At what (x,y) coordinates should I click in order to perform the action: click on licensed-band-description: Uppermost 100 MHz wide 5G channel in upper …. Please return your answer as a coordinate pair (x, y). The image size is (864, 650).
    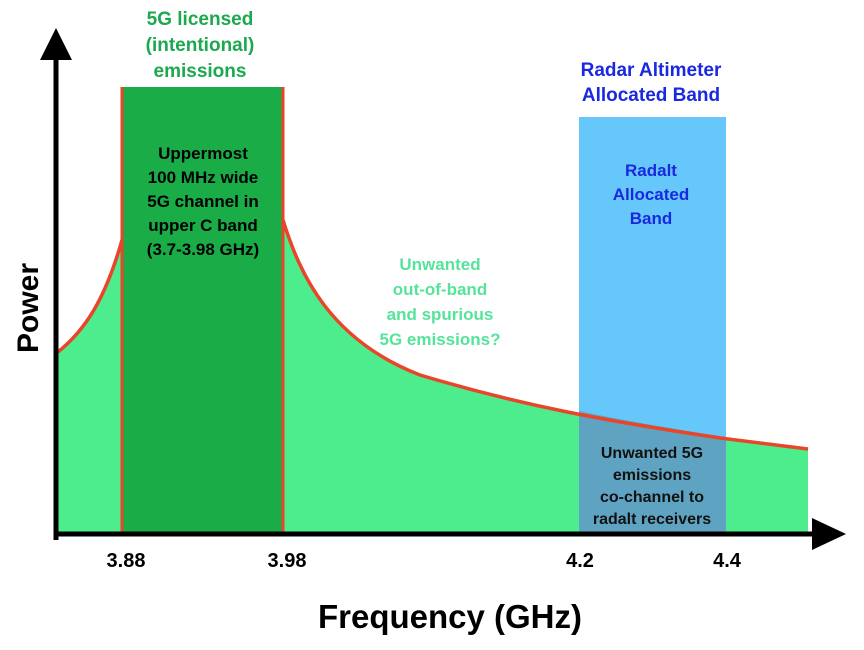
    Looking at the image, I should click on (203, 201).